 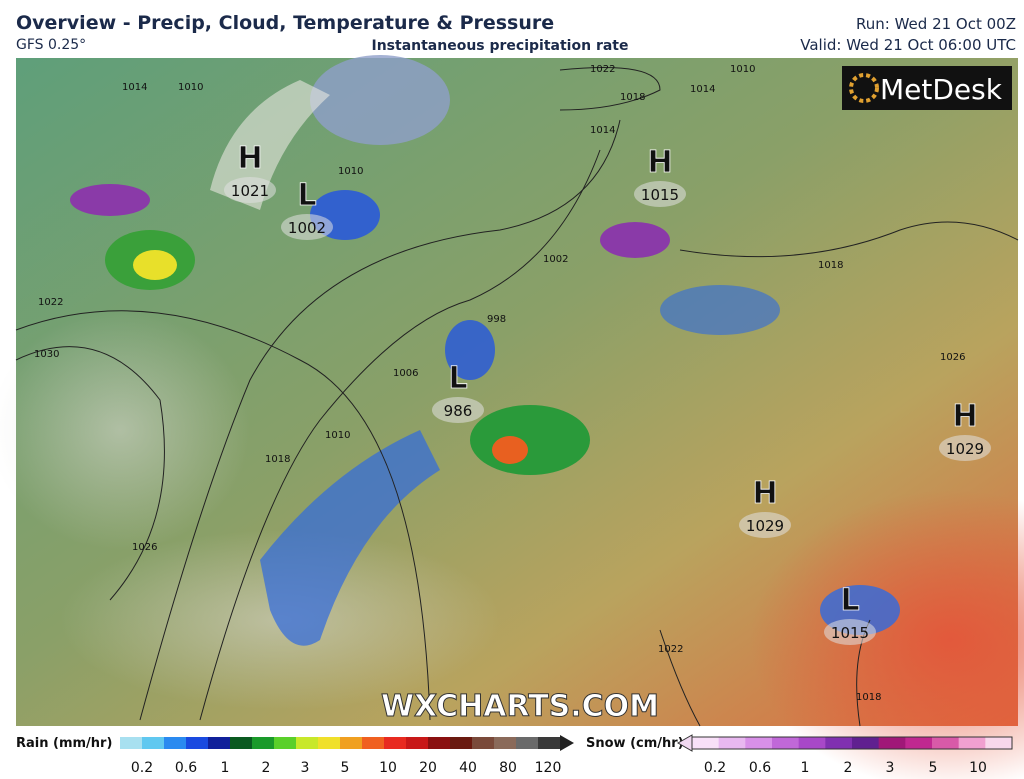 I want to click on model: GFS 0.25°, so click(x=51, y=45).